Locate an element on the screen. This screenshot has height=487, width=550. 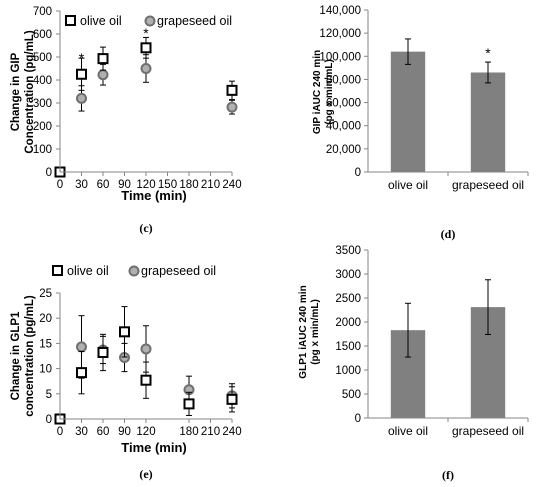
y-tick-label: 120,000 is located at coordinates (340, 34).